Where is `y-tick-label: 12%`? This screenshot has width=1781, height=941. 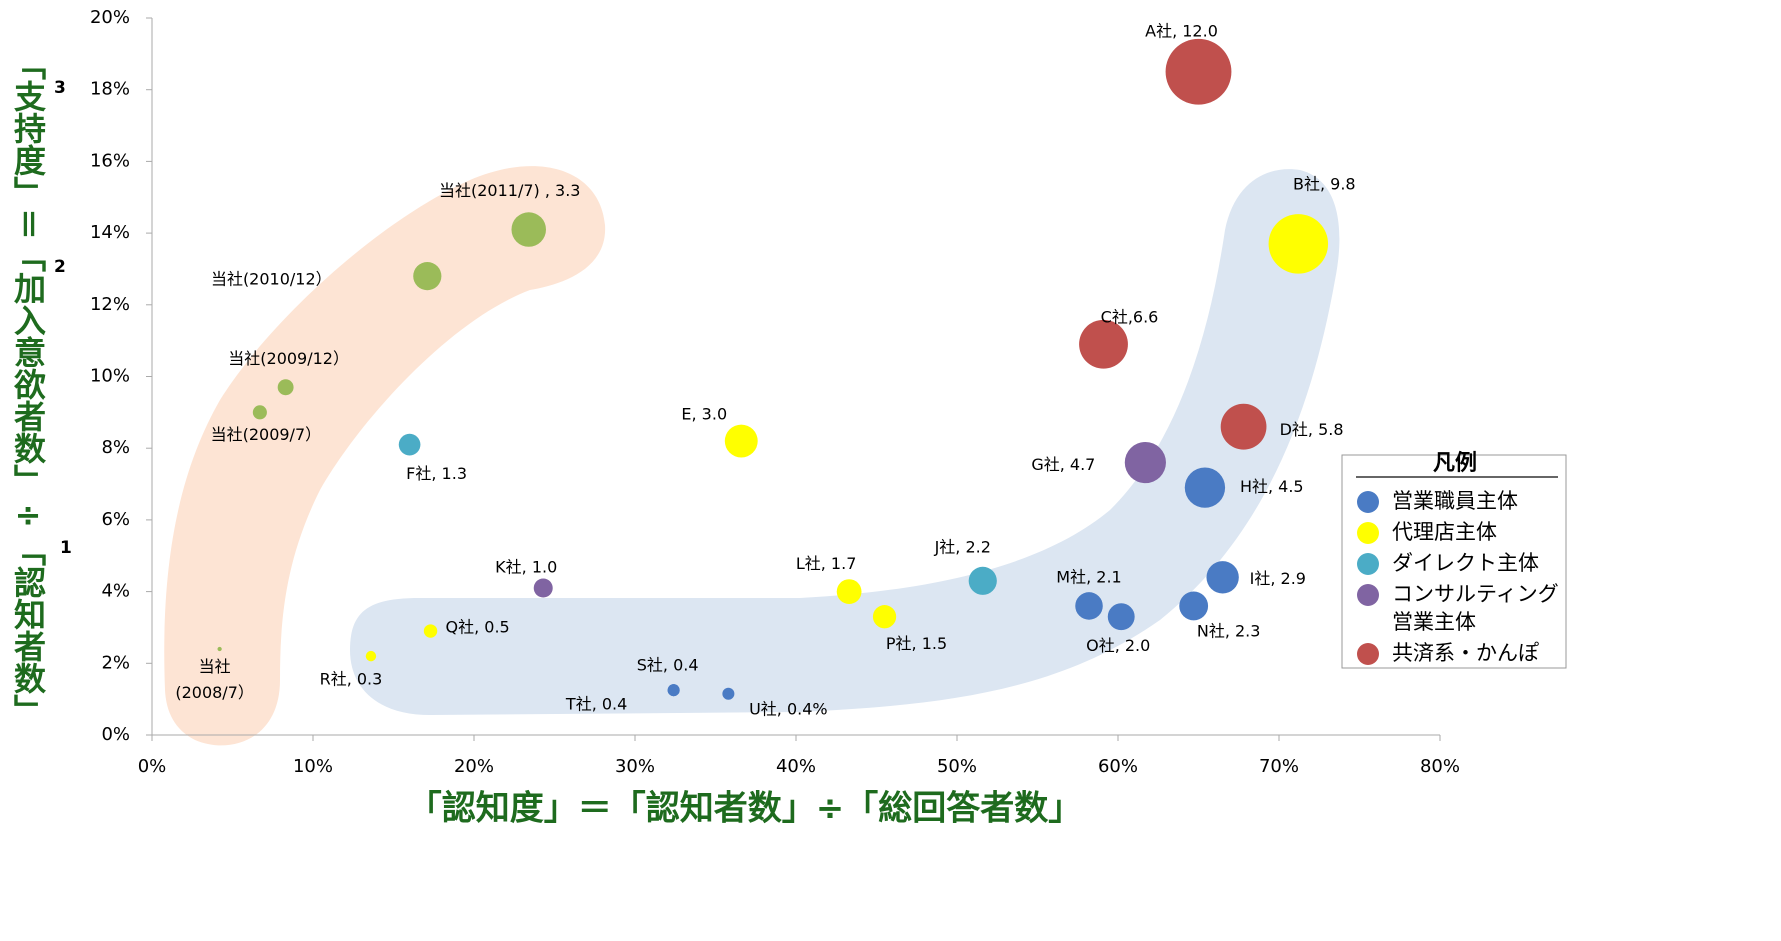
y-tick-label: 12% is located at coordinates (110, 304).